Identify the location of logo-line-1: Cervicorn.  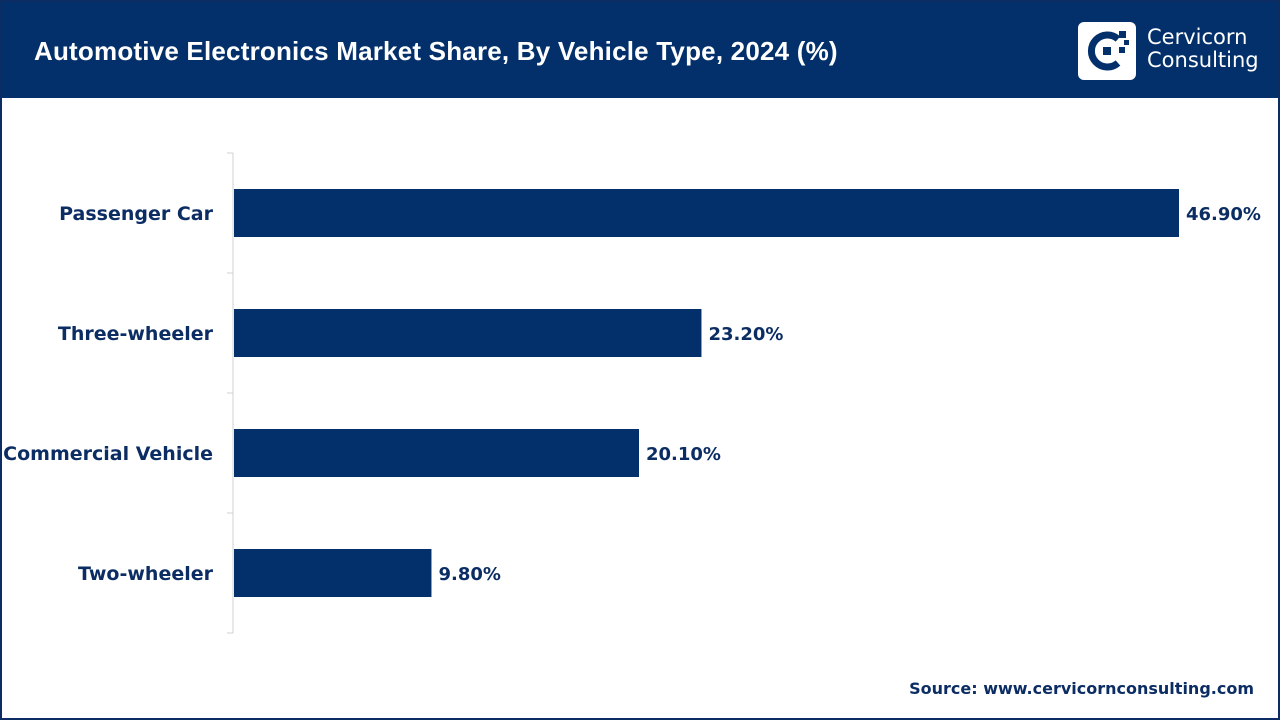
(1197, 37).